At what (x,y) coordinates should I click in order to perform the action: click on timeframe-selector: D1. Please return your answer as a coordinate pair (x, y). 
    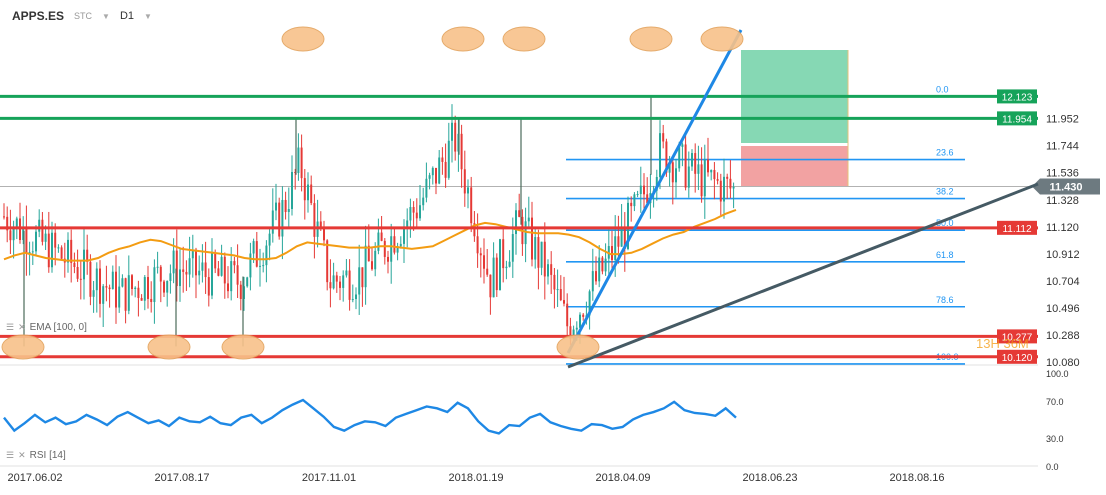
    Looking at the image, I should click on (127, 16).